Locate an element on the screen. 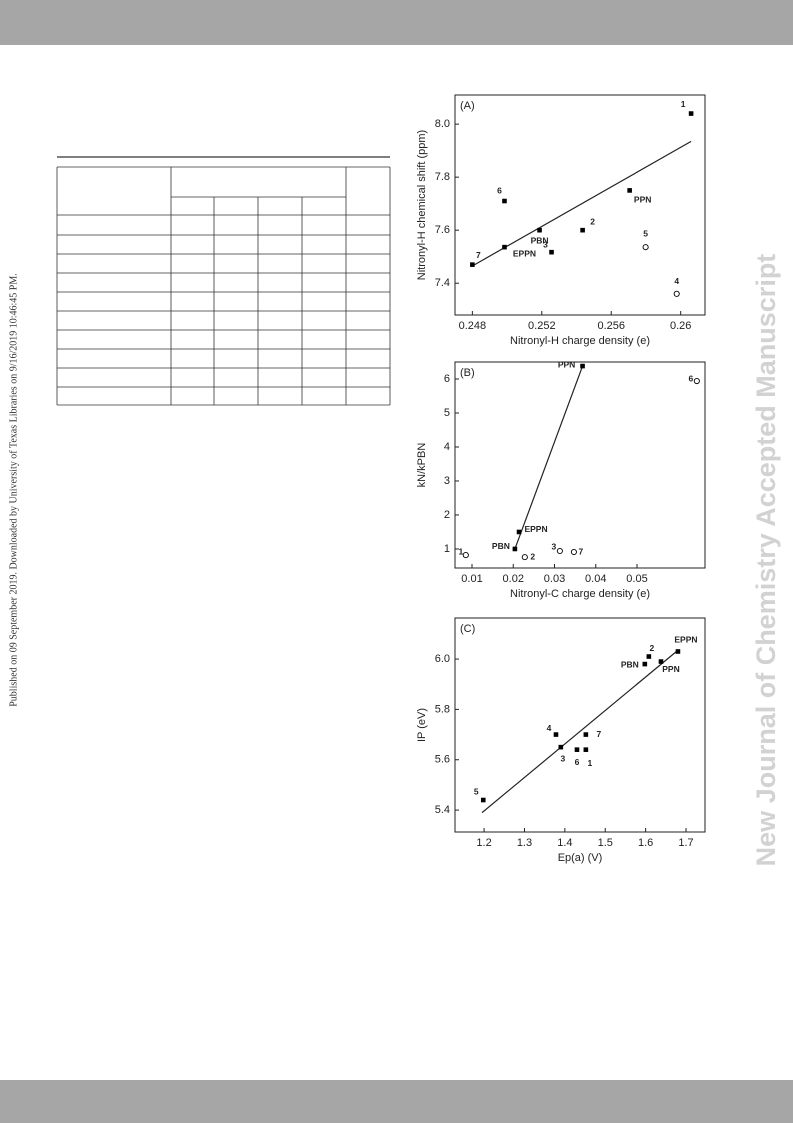 This screenshot has height=1123, width=793. panel-label: (B) is located at coordinates (467, 373).